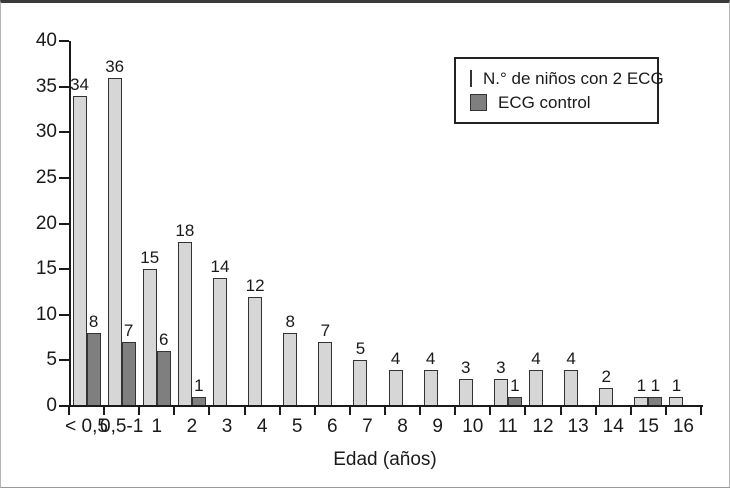 The height and width of the screenshot is (488, 730). What do you see at coordinates (367, 426) in the screenshot?
I see `x-category-label: 7` at bounding box center [367, 426].